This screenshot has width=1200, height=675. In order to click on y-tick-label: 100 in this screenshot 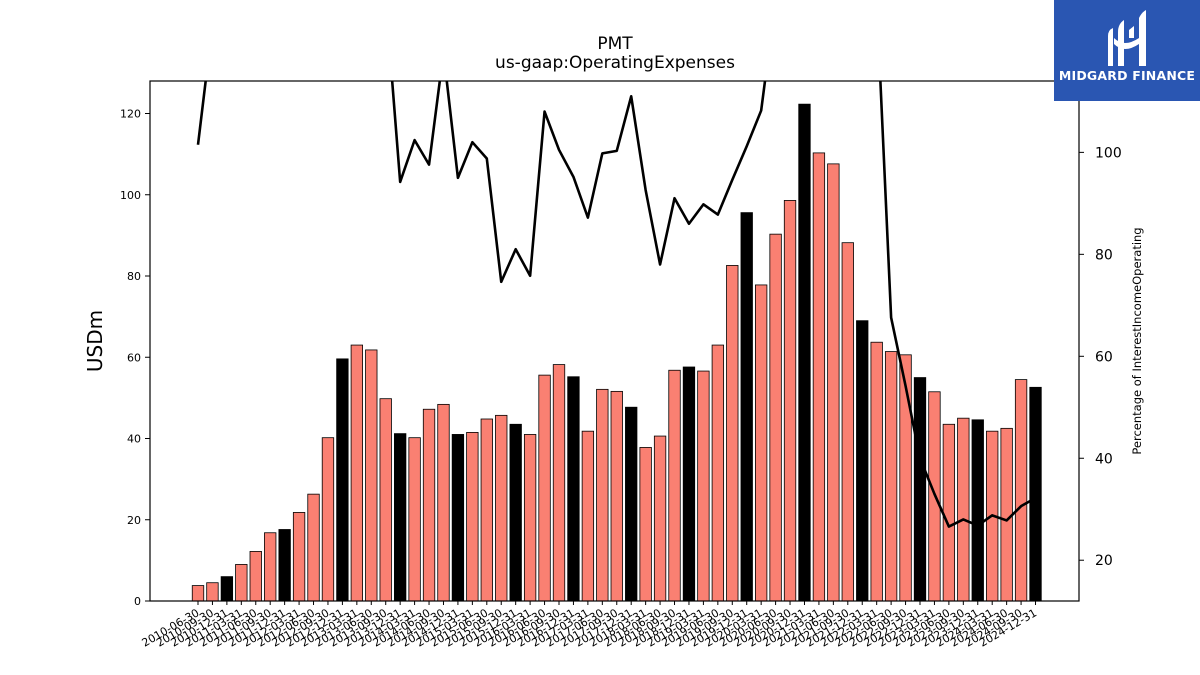, I will do `click(130, 195)`.